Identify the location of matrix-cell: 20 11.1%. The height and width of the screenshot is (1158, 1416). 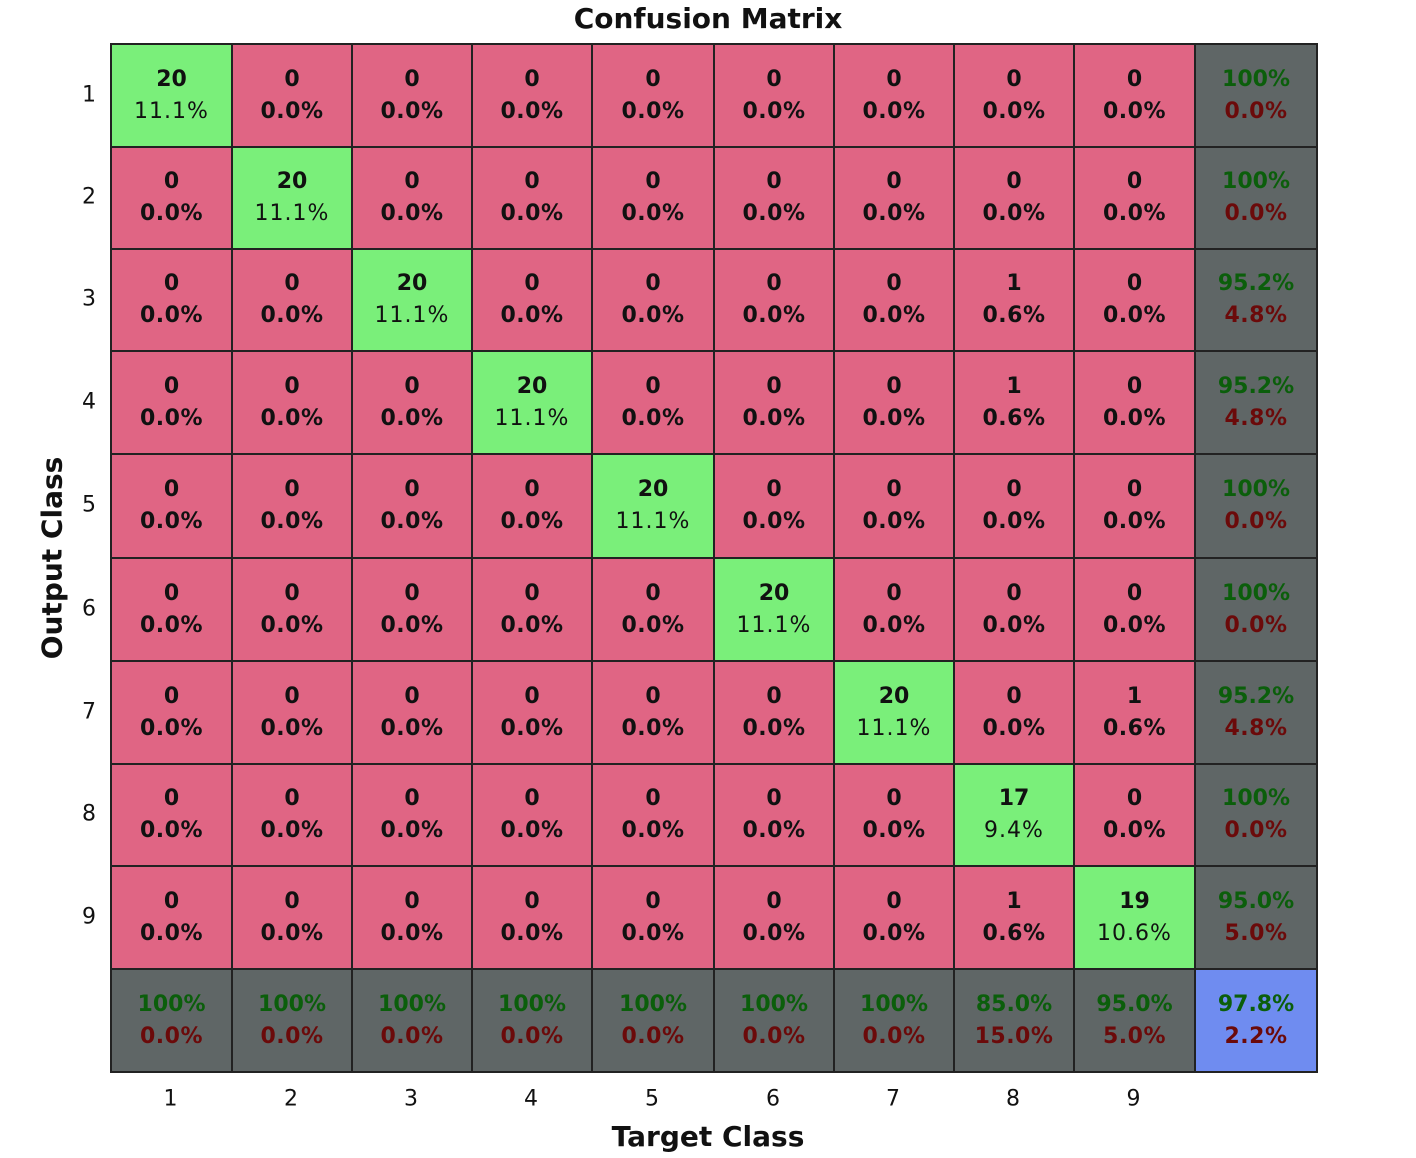
(532, 402).